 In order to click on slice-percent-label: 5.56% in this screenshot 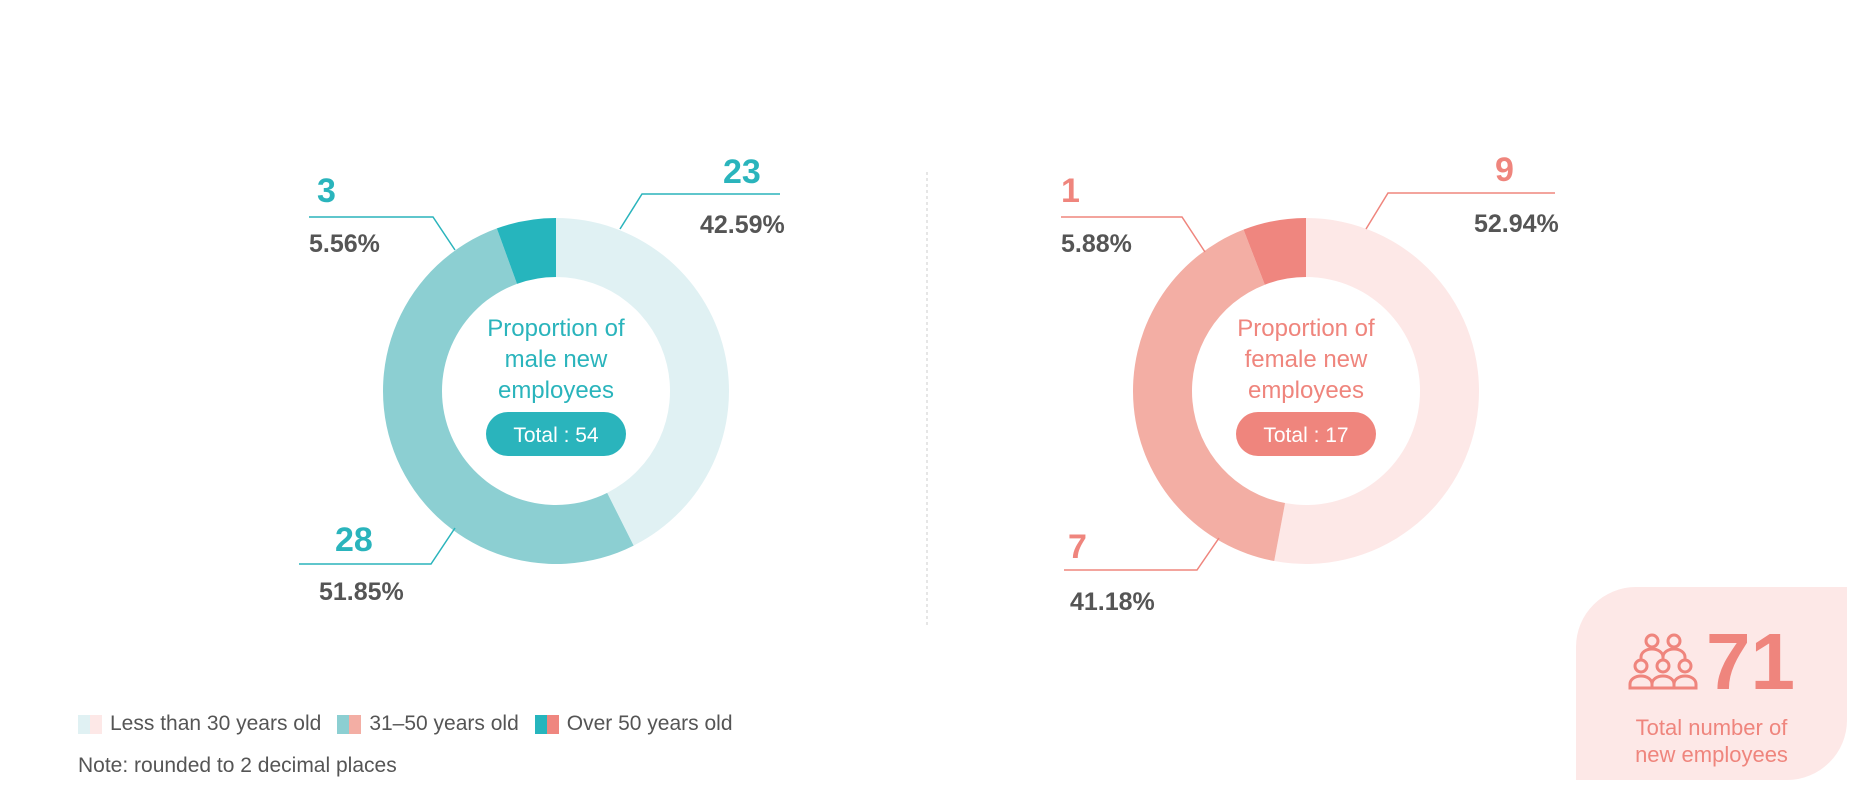, I will do `click(344, 244)`.